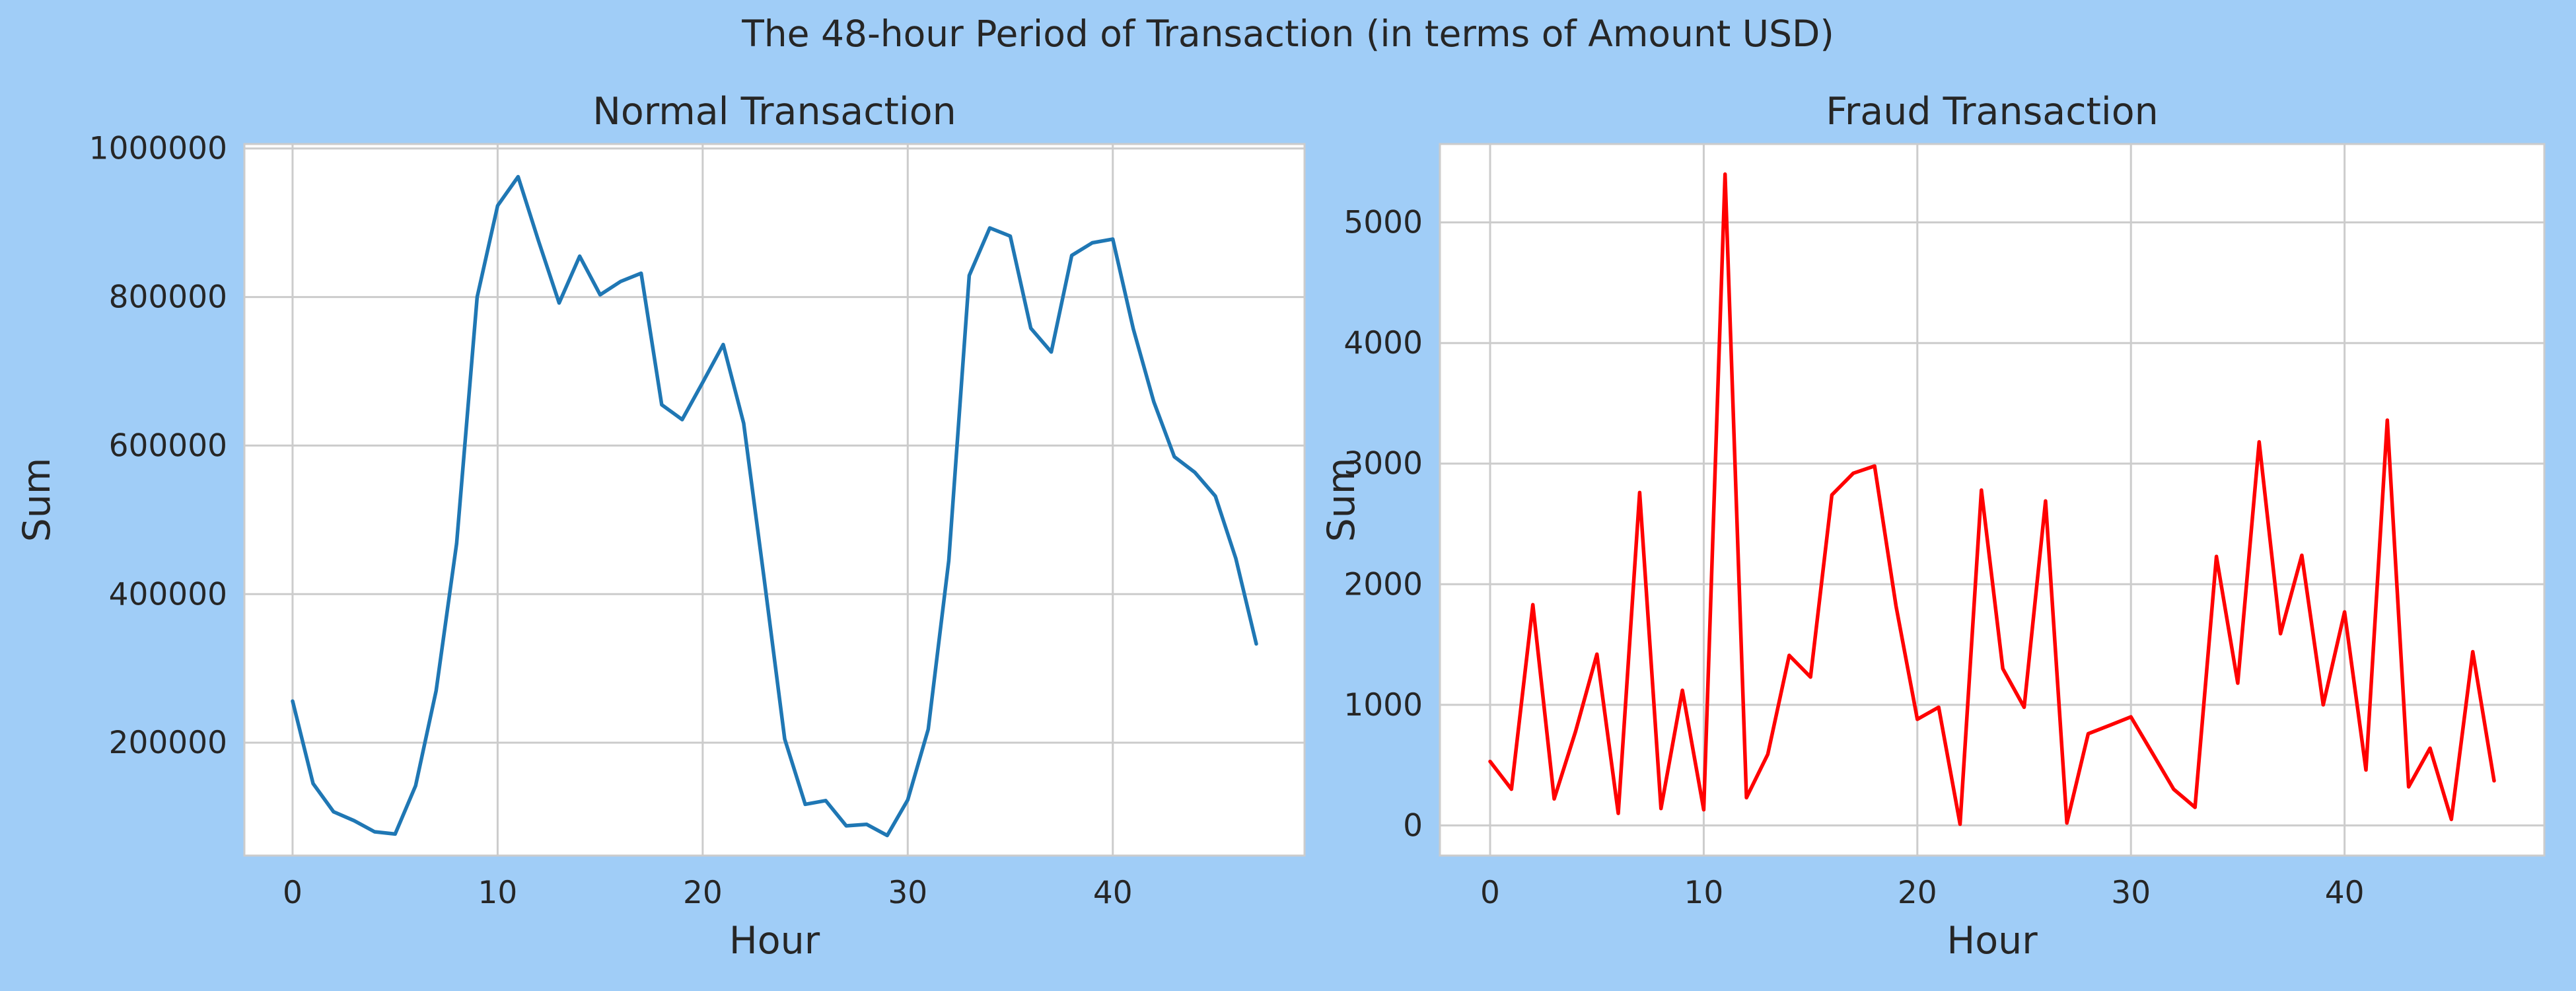  What do you see at coordinates (168, 594) in the screenshot?
I see `y-tick-label: 400000` at bounding box center [168, 594].